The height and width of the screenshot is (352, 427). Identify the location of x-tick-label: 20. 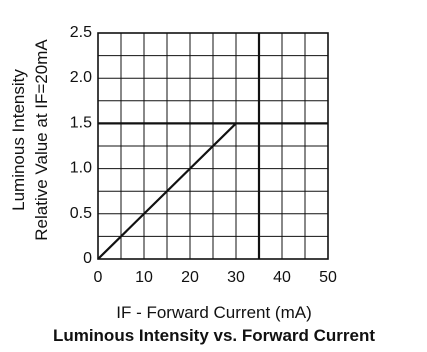
(190, 277).